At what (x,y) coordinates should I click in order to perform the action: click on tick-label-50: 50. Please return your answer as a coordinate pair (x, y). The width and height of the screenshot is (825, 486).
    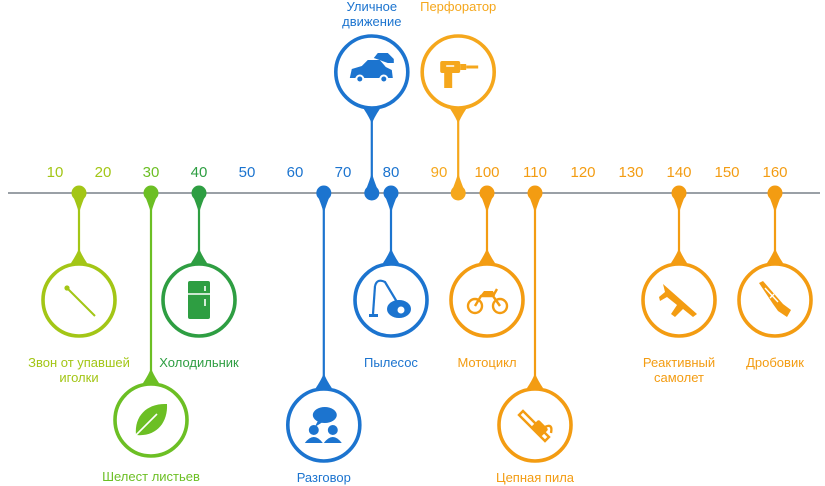
    Looking at the image, I should click on (247, 172).